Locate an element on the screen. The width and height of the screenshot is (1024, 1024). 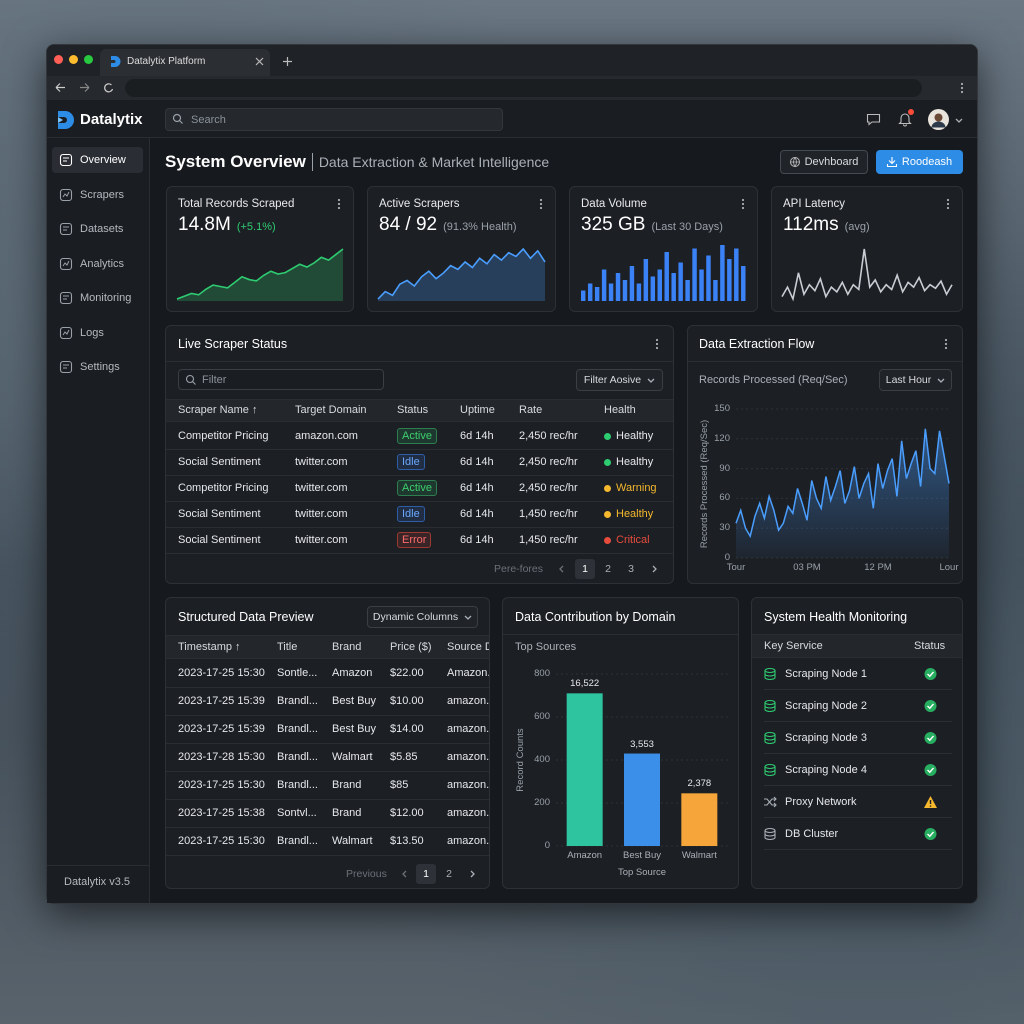
status-badge: Idle is located at coordinates (411, 462).